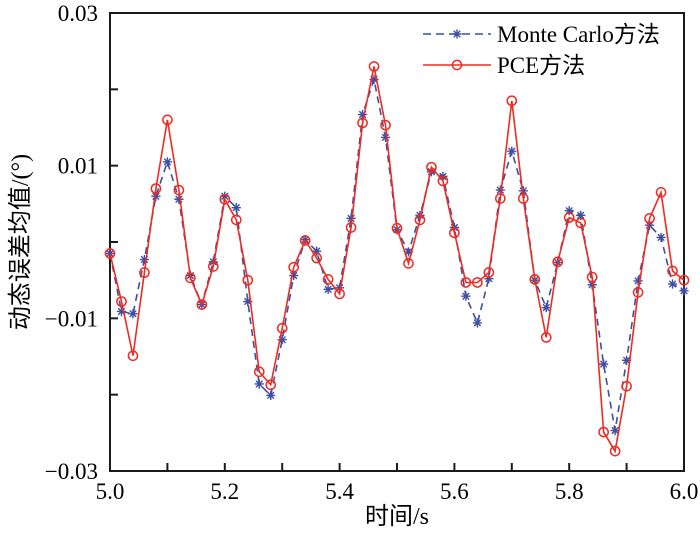 This screenshot has height=540, width=700. What do you see at coordinates (541, 50) in the screenshot?
I see `legend: Monte Carlo方法 PCE方法` at bounding box center [541, 50].